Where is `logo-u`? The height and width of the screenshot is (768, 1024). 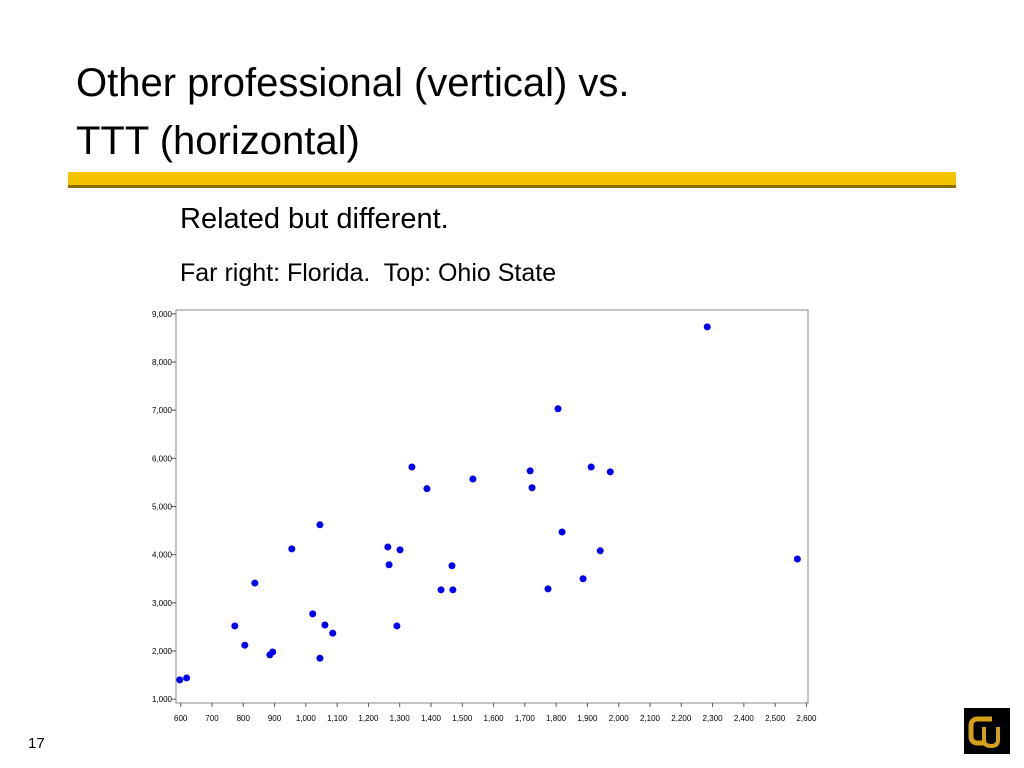
logo-u is located at coordinates (991, 738).